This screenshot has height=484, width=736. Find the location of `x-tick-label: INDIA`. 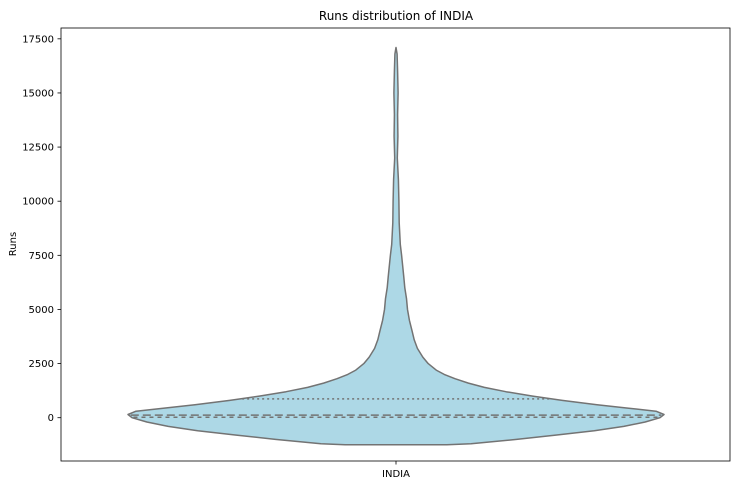

x-tick-label: INDIA is located at coordinates (396, 474).